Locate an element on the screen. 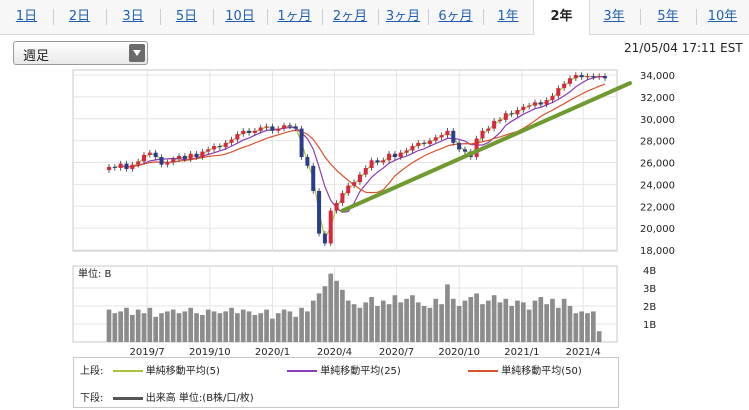 This screenshot has height=410, width=749. tab-period-1: 2日 is located at coordinates (79, 16).